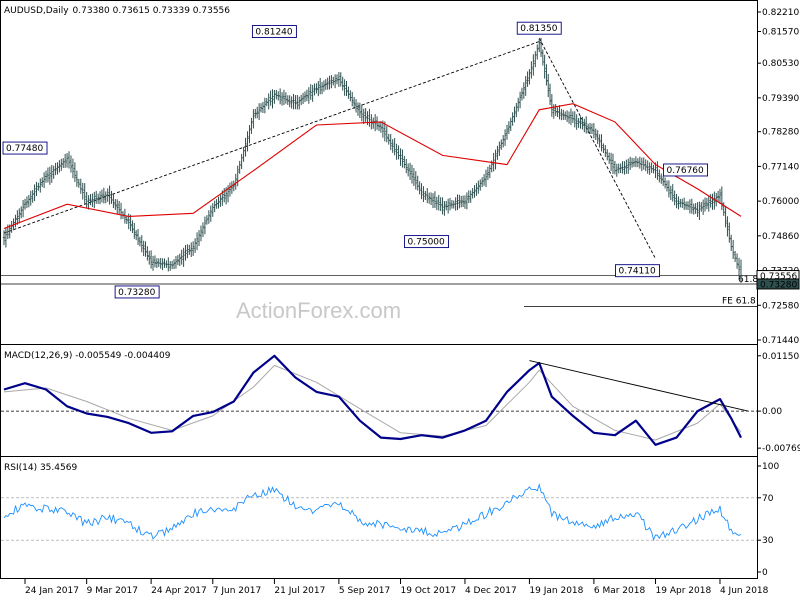  I want to click on level-label-support: 0.73280, so click(778, 285).